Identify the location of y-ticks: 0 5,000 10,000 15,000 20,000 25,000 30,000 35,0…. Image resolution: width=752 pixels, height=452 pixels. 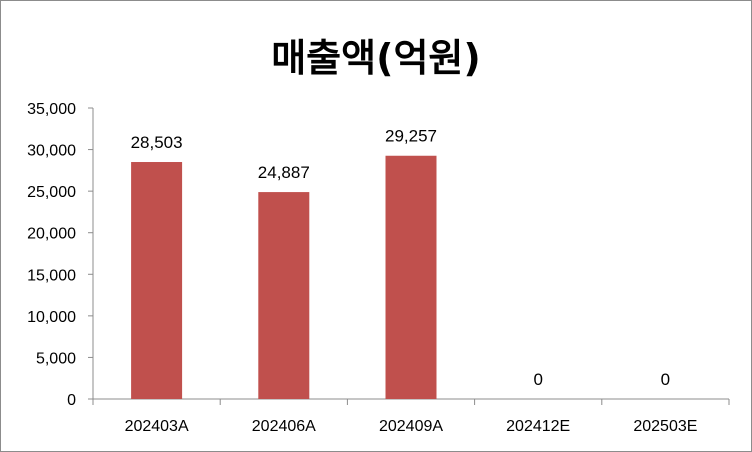
(60, 255).